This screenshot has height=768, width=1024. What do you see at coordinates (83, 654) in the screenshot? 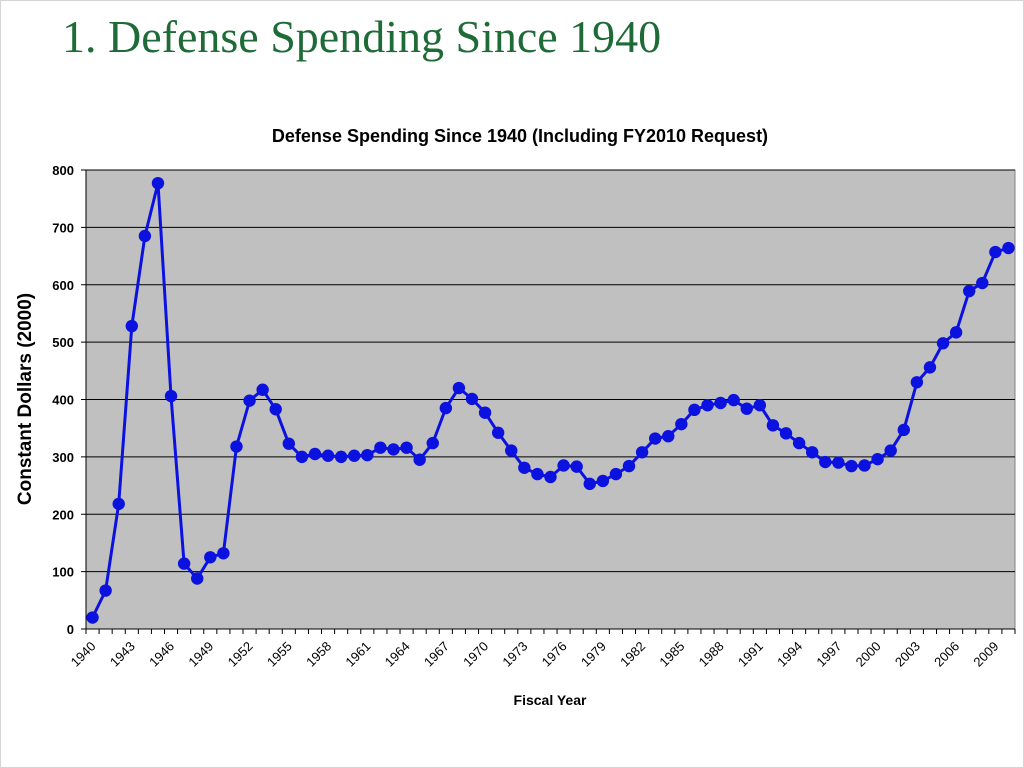
I see `x-tick-label: 1940` at bounding box center [83, 654].